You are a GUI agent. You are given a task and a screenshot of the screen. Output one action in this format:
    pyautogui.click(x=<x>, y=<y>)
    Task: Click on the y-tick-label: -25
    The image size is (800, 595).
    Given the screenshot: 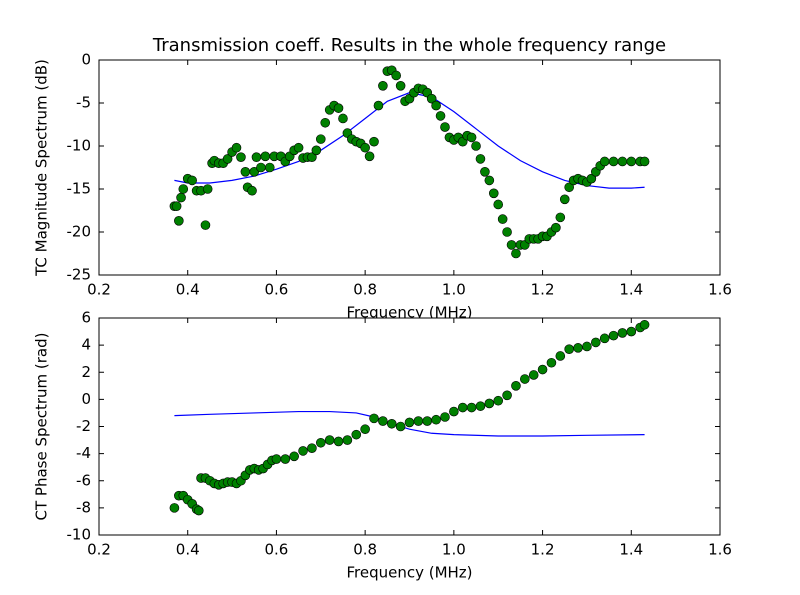 What is the action you would take?
    pyautogui.click(x=79, y=275)
    